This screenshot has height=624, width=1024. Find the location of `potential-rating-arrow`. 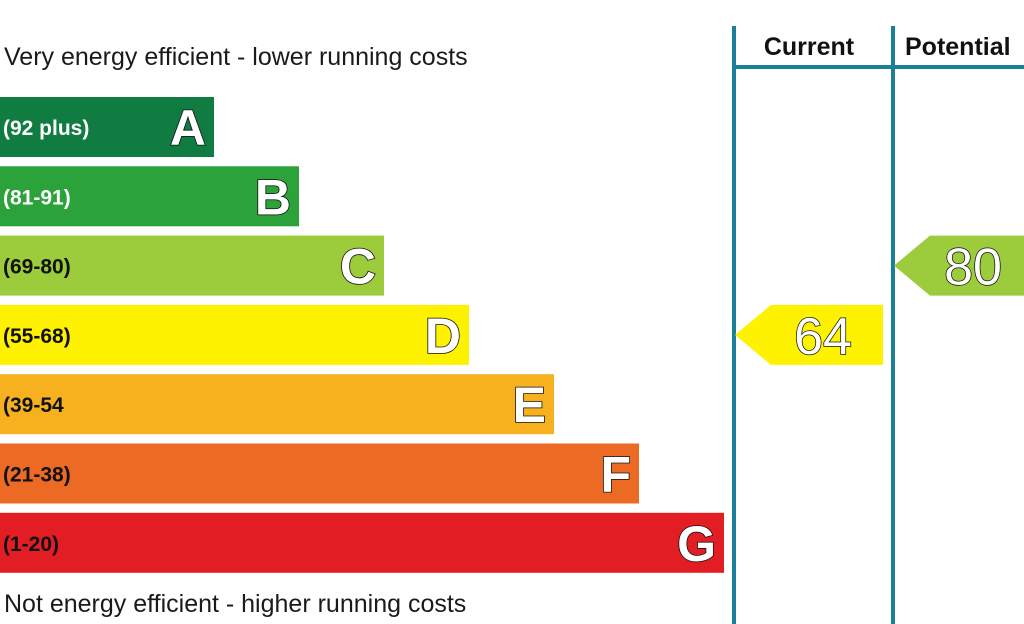

potential-rating-arrow is located at coordinates (959, 265).